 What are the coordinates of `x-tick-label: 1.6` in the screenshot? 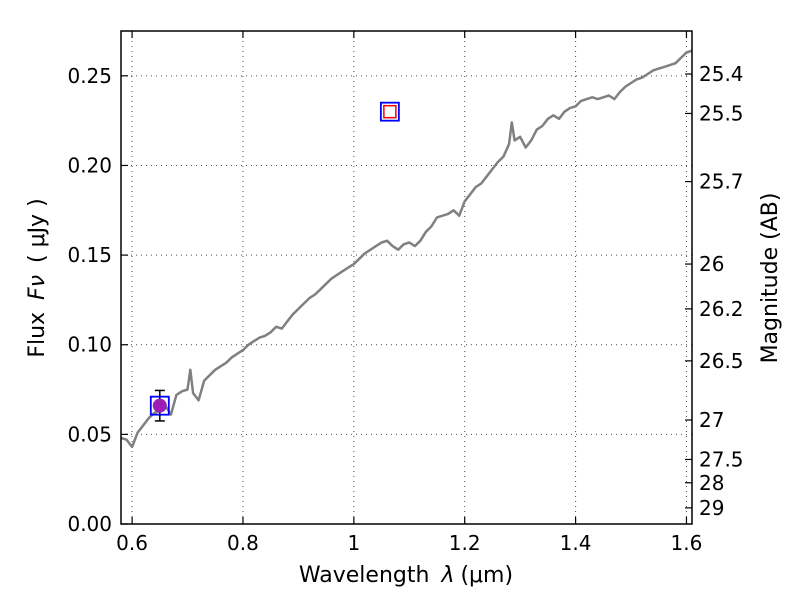 It's located at (687, 543).